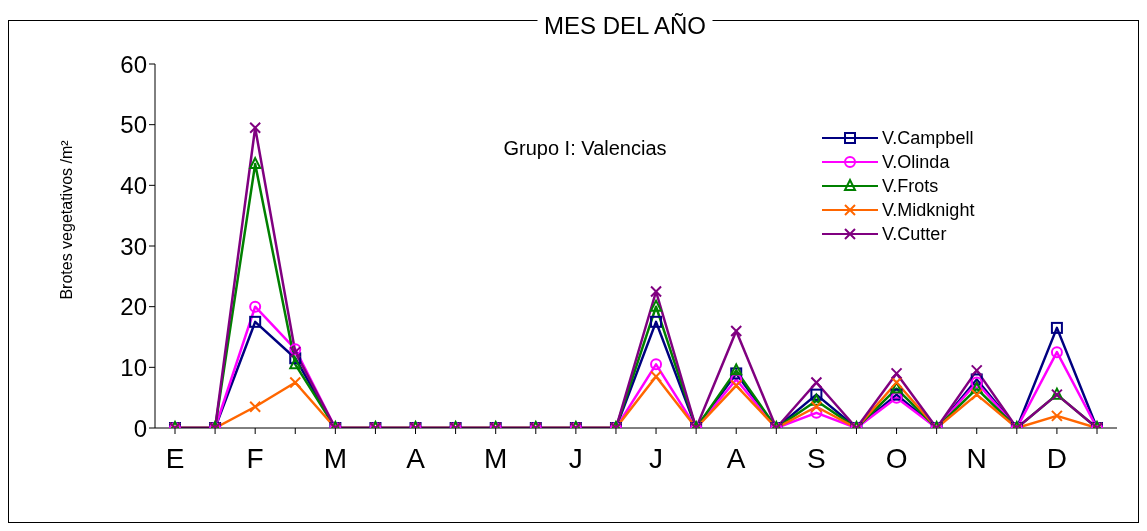 The image size is (1147, 531). Describe the element at coordinates (133, 307) in the screenshot. I see `y-tick-label: 20` at that location.